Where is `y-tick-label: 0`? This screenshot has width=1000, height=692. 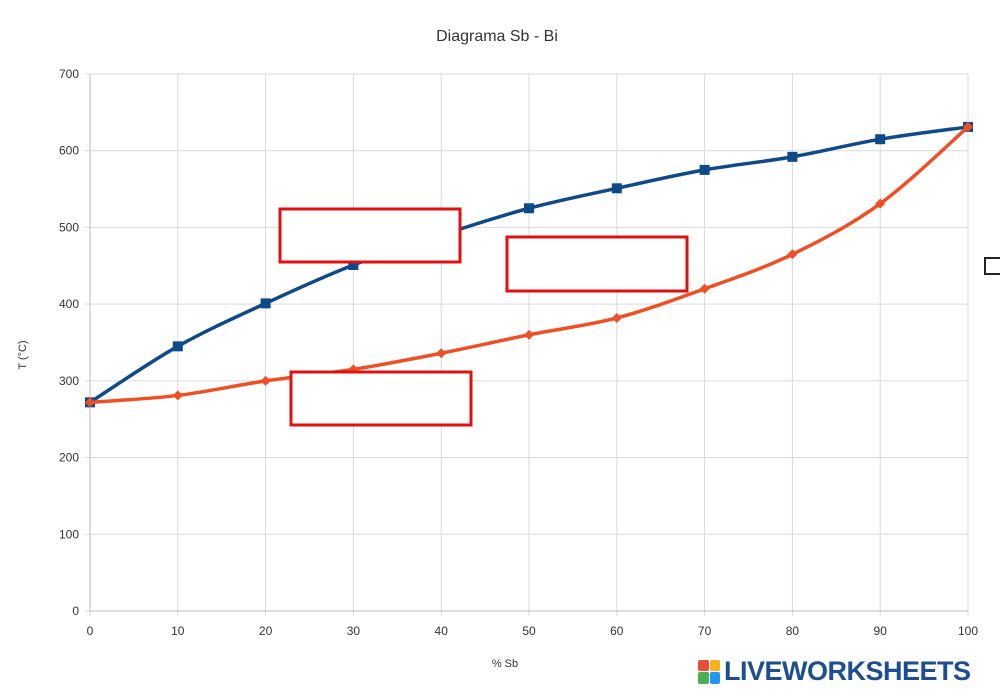
y-tick-label: 0 is located at coordinates (75, 611).